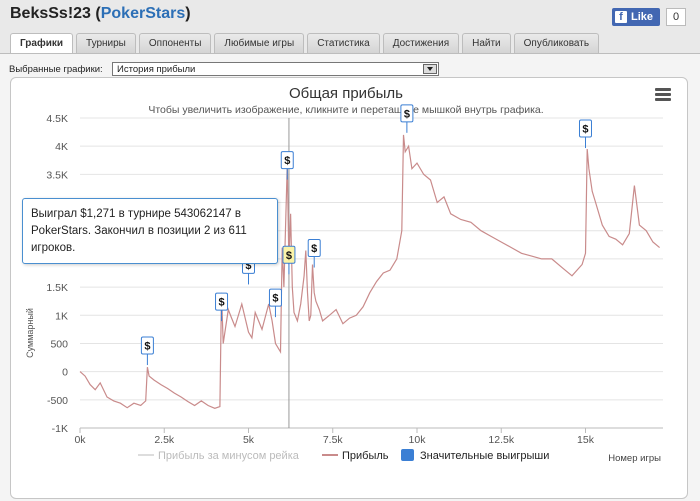 The image size is (700, 501). What do you see at coordinates (249, 440) in the screenshot?
I see `x-tick-label: 5k` at bounding box center [249, 440].